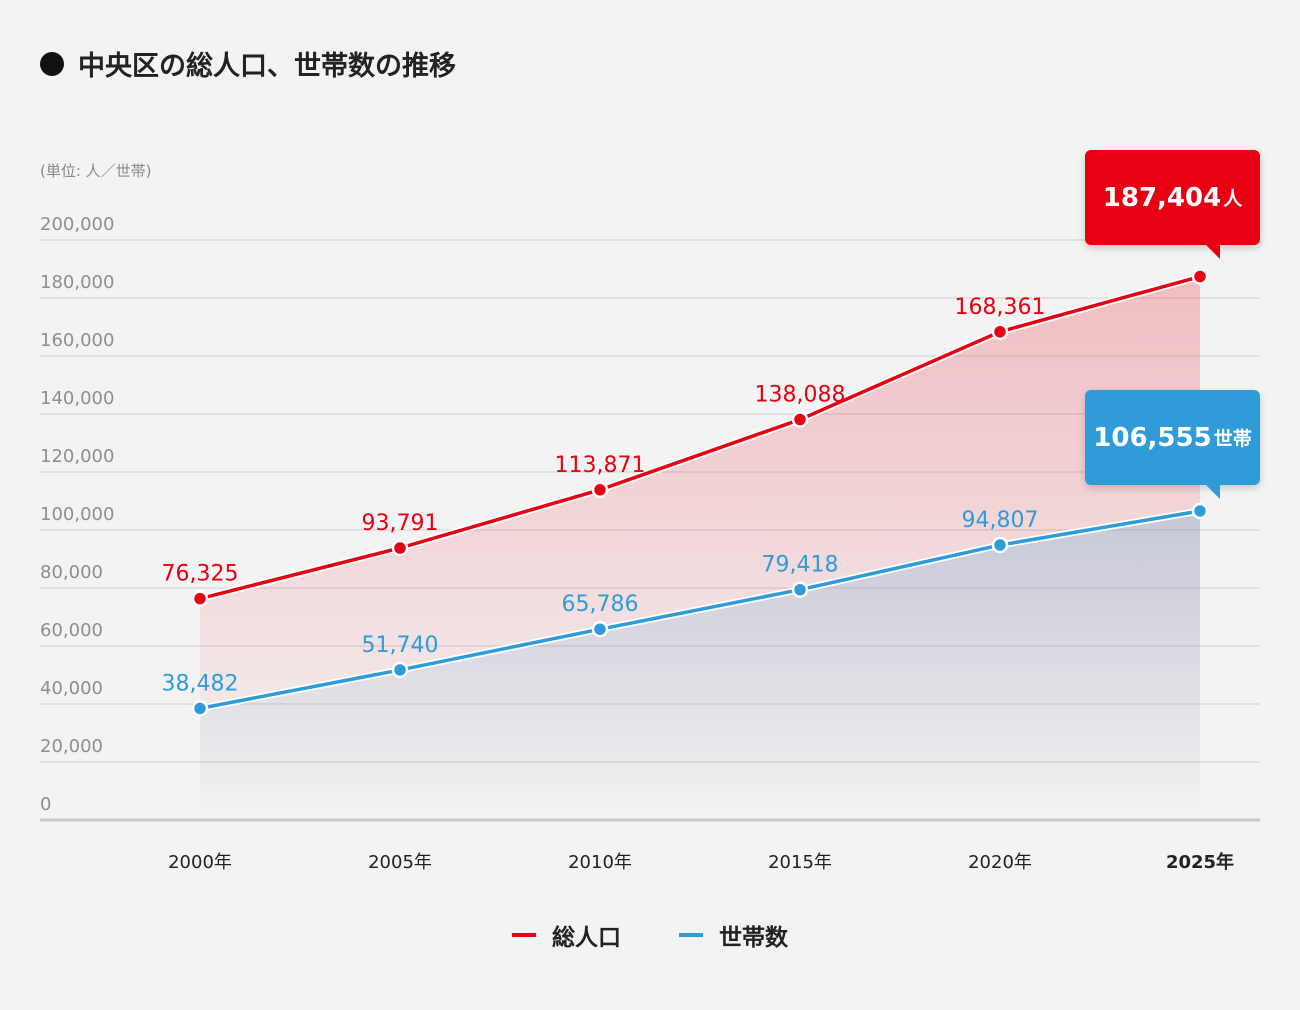 The image size is (1300, 1010). Describe the element at coordinates (800, 862) in the screenshot. I see `x-tick-label: 2015年` at that location.